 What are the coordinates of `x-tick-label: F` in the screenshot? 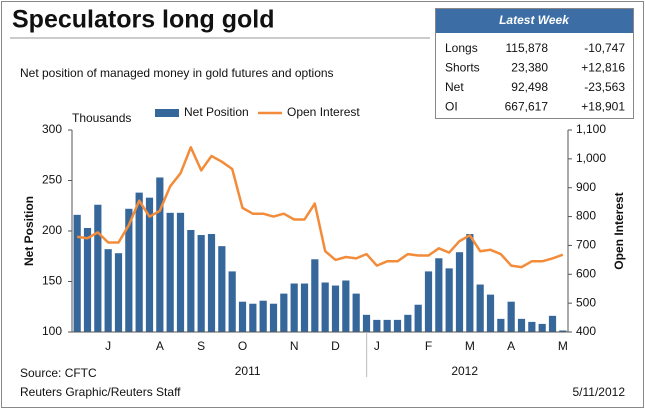 It's located at (428, 346).